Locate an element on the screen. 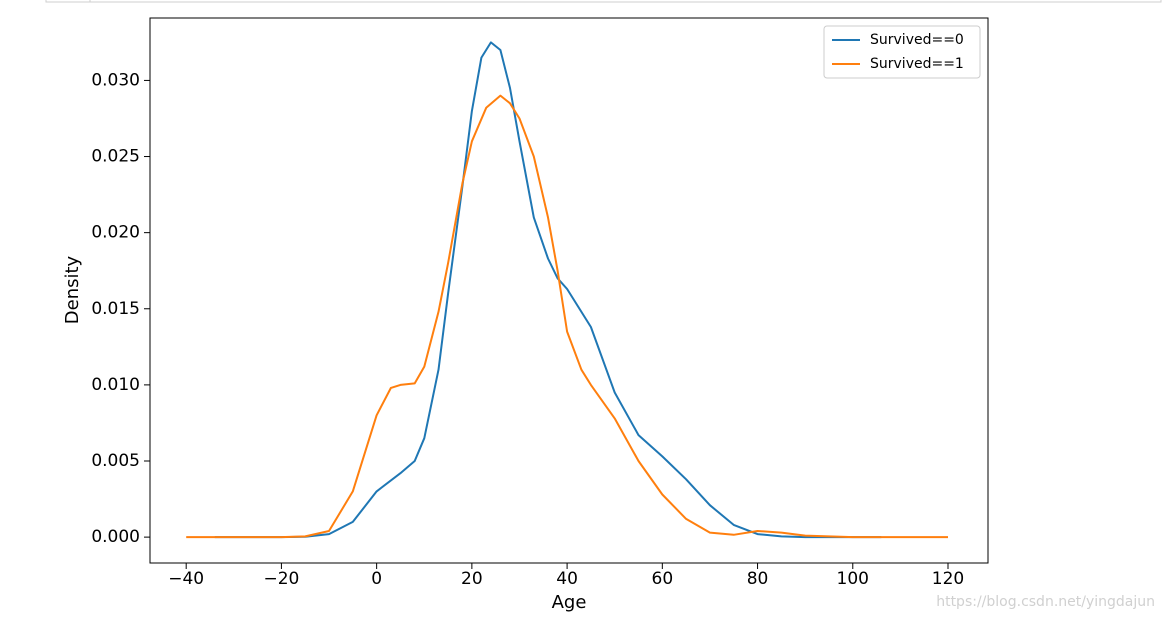 The height and width of the screenshot is (620, 1163). y-tick-label: 0.030 is located at coordinates (115, 80).